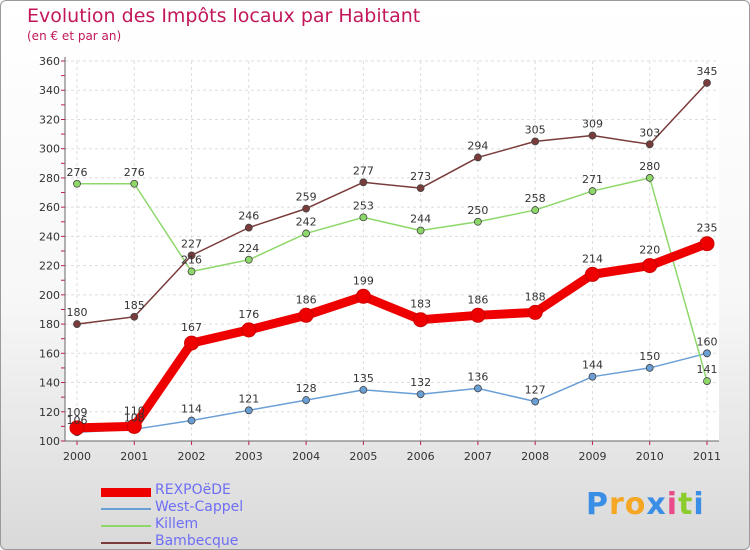  I want to click on y-tick-label: 160, so click(49, 353).